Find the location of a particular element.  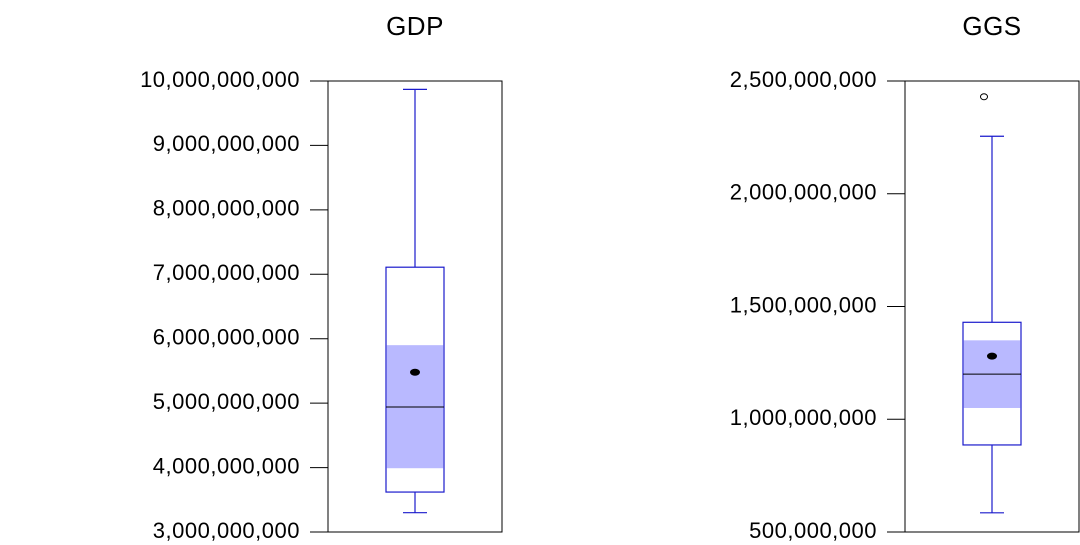

y-tick-label: 2,500,000,000 is located at coordinates (803, 79).